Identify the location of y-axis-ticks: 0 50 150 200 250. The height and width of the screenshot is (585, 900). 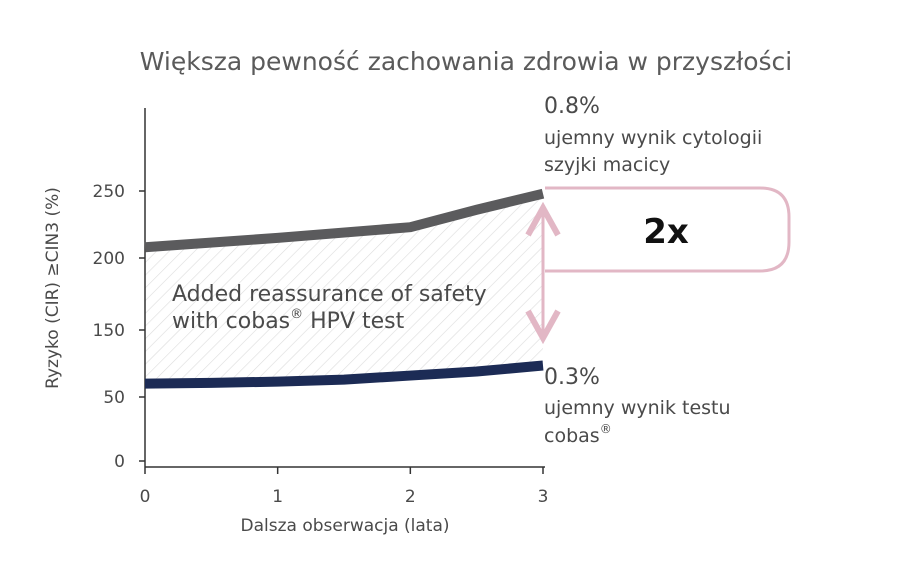
(119, 327).